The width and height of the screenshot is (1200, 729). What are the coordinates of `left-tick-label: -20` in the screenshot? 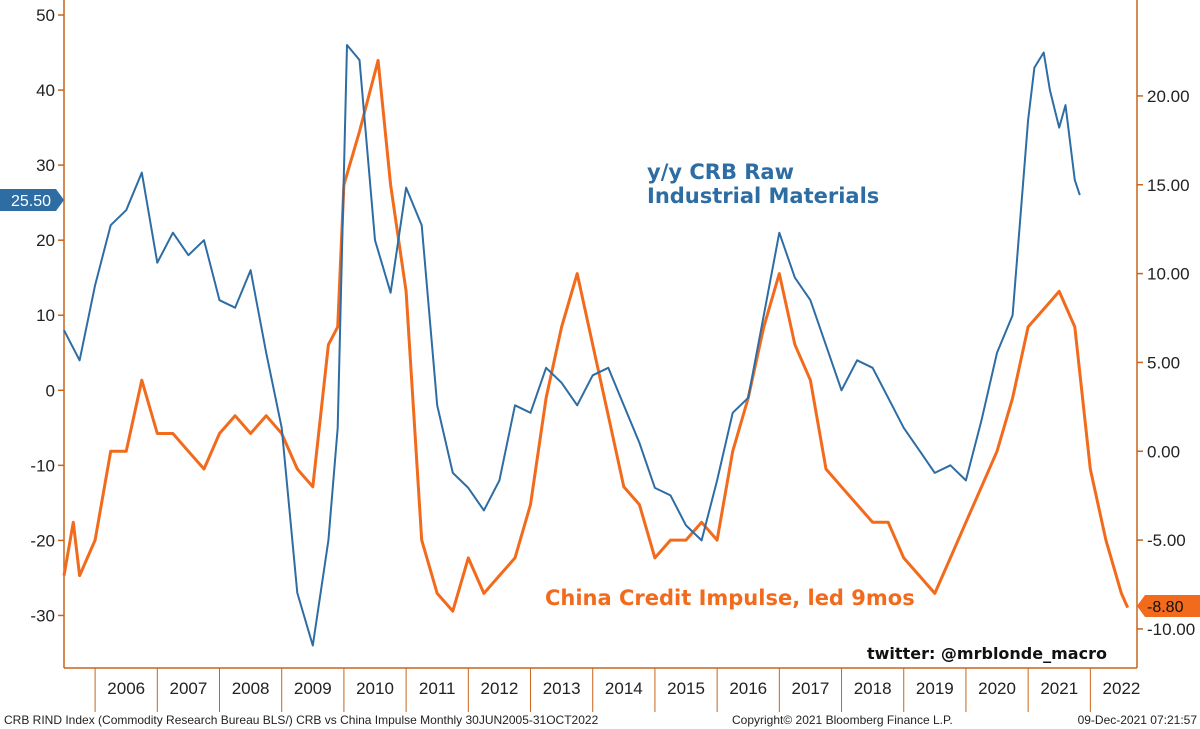 It's located at (42, 540).